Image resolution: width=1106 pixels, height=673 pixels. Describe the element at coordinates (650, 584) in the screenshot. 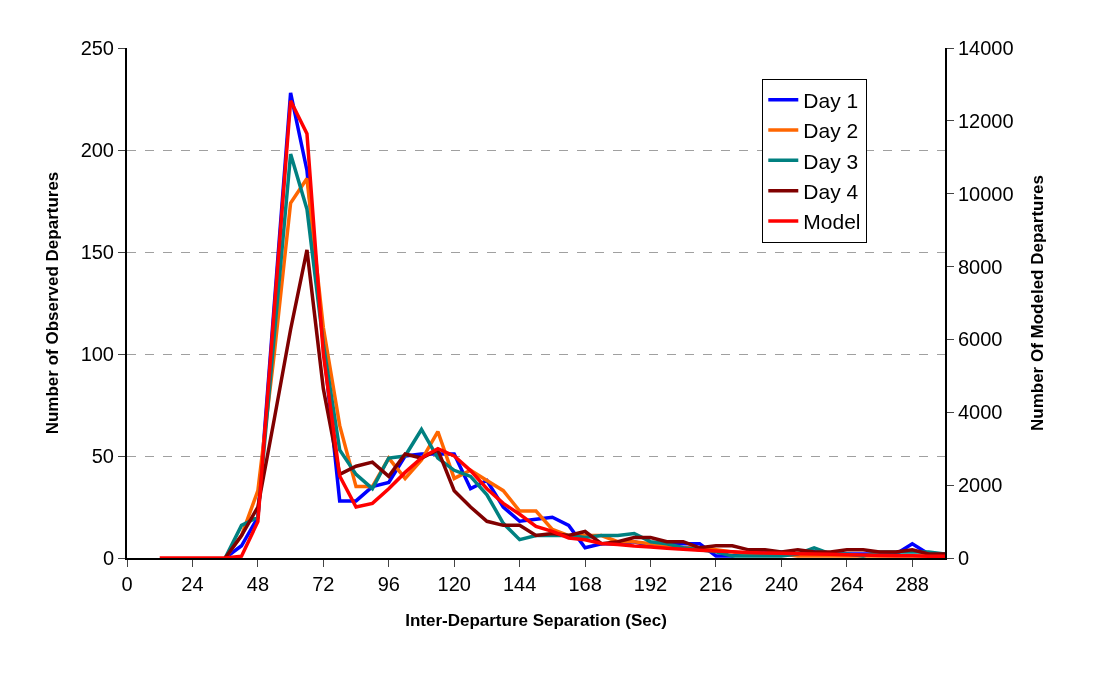

I see `x-tick-label: 192` at that location.